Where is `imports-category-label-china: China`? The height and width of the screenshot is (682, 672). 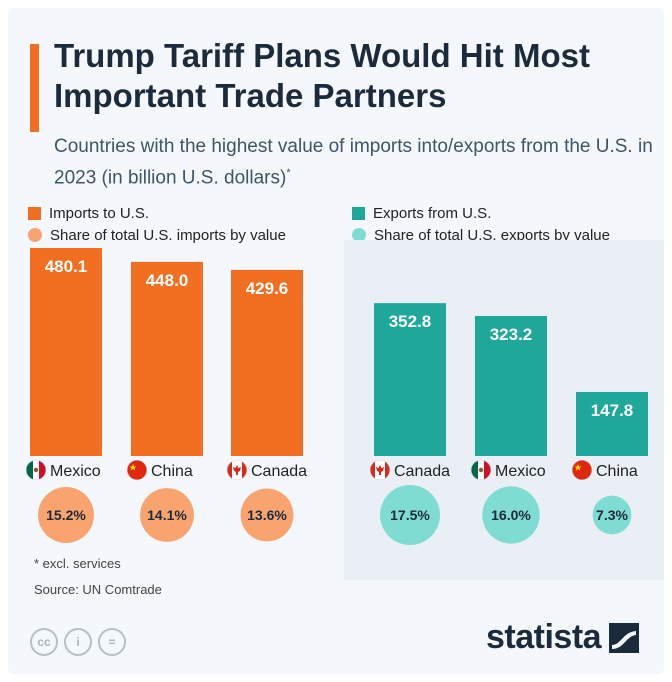 imports-category-label-china: China is located at coordinates (172, 471).